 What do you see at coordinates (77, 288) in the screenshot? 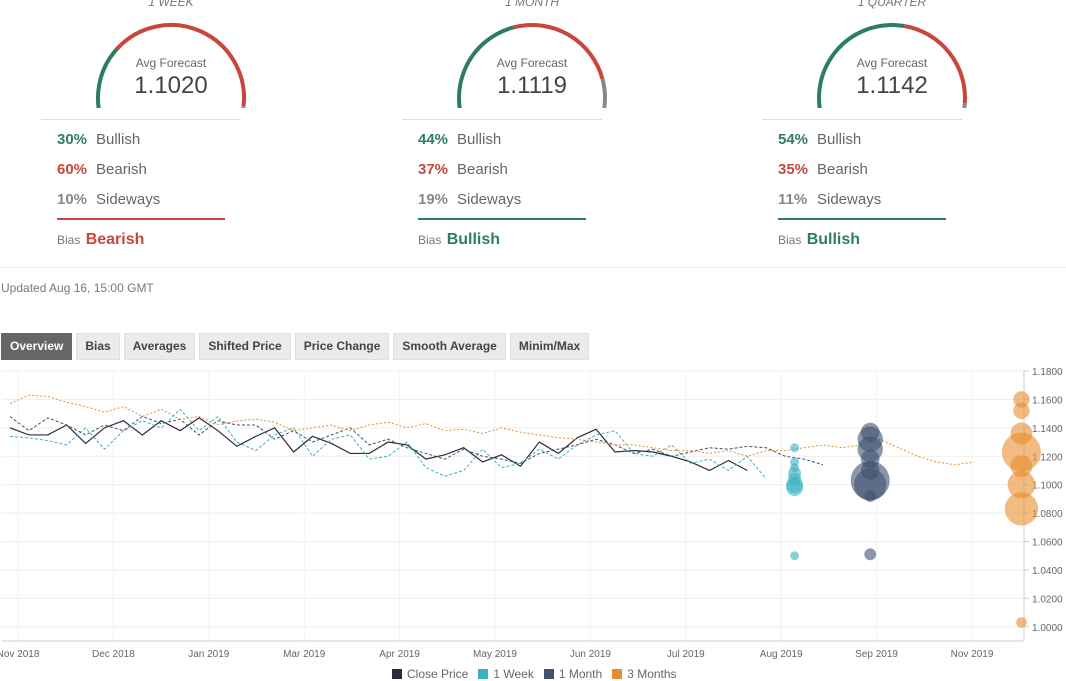
I see `updated-timestamp: Updated Aug 16, 15:00 GMT` at bounding box center [77, 288].